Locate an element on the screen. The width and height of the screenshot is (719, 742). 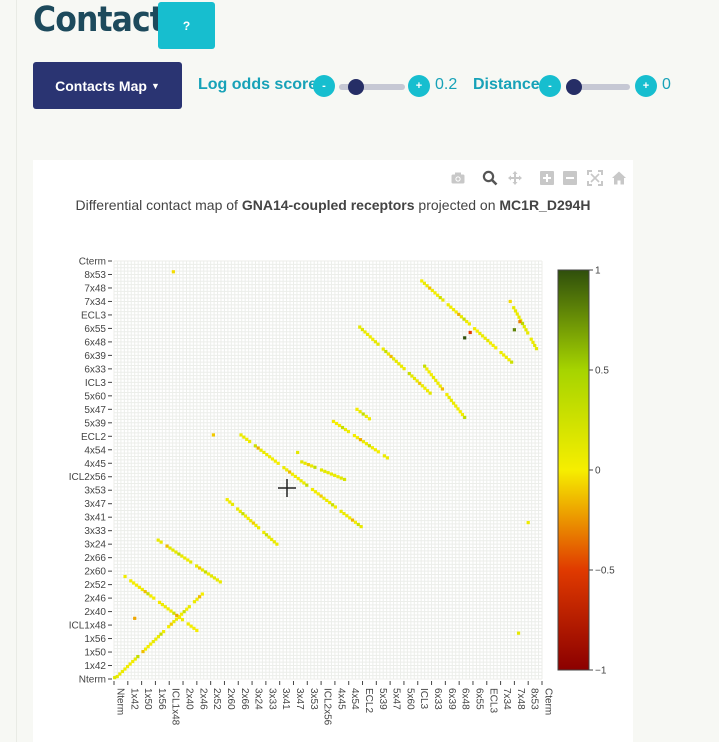
y-tick-label: ECL3 is located at coordinates (93, 315).